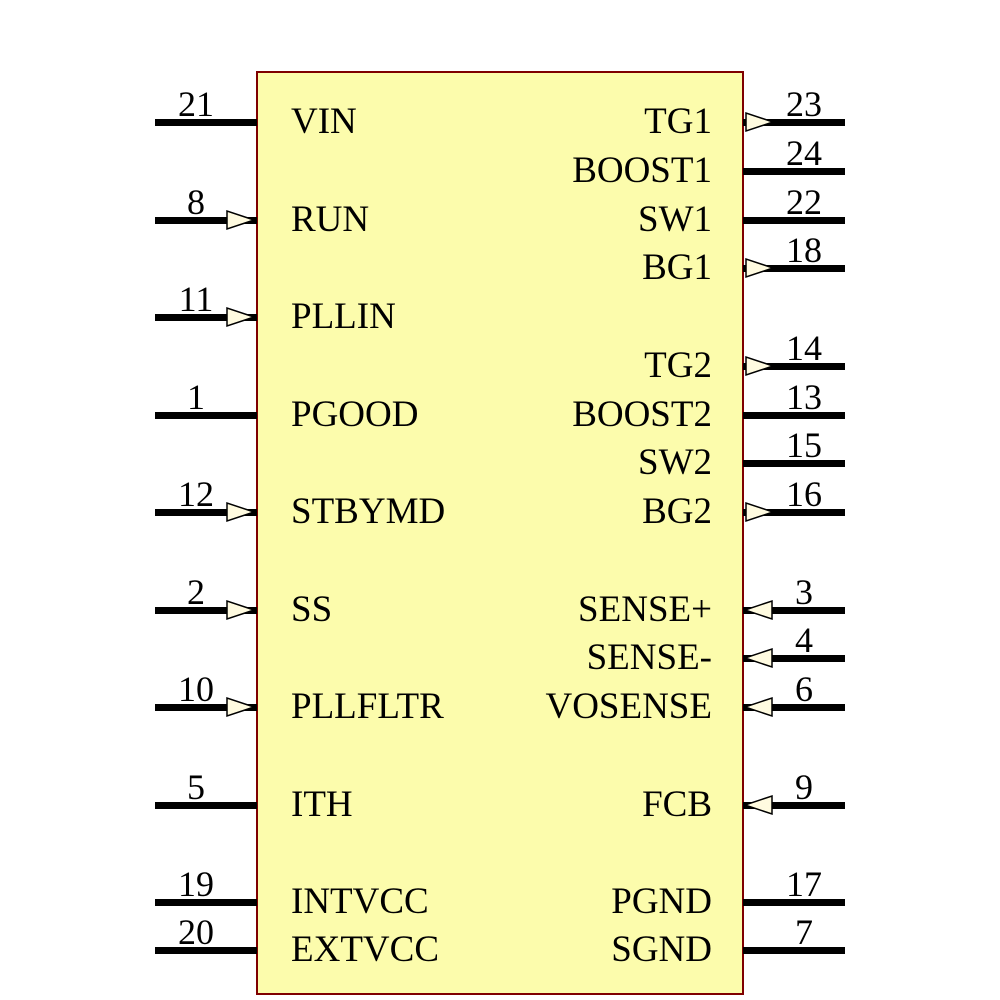 Image resolution: width=1000 pixels, height=1000 pixels. I want to click on pin-sw2-number: 15, so click(804, 445).